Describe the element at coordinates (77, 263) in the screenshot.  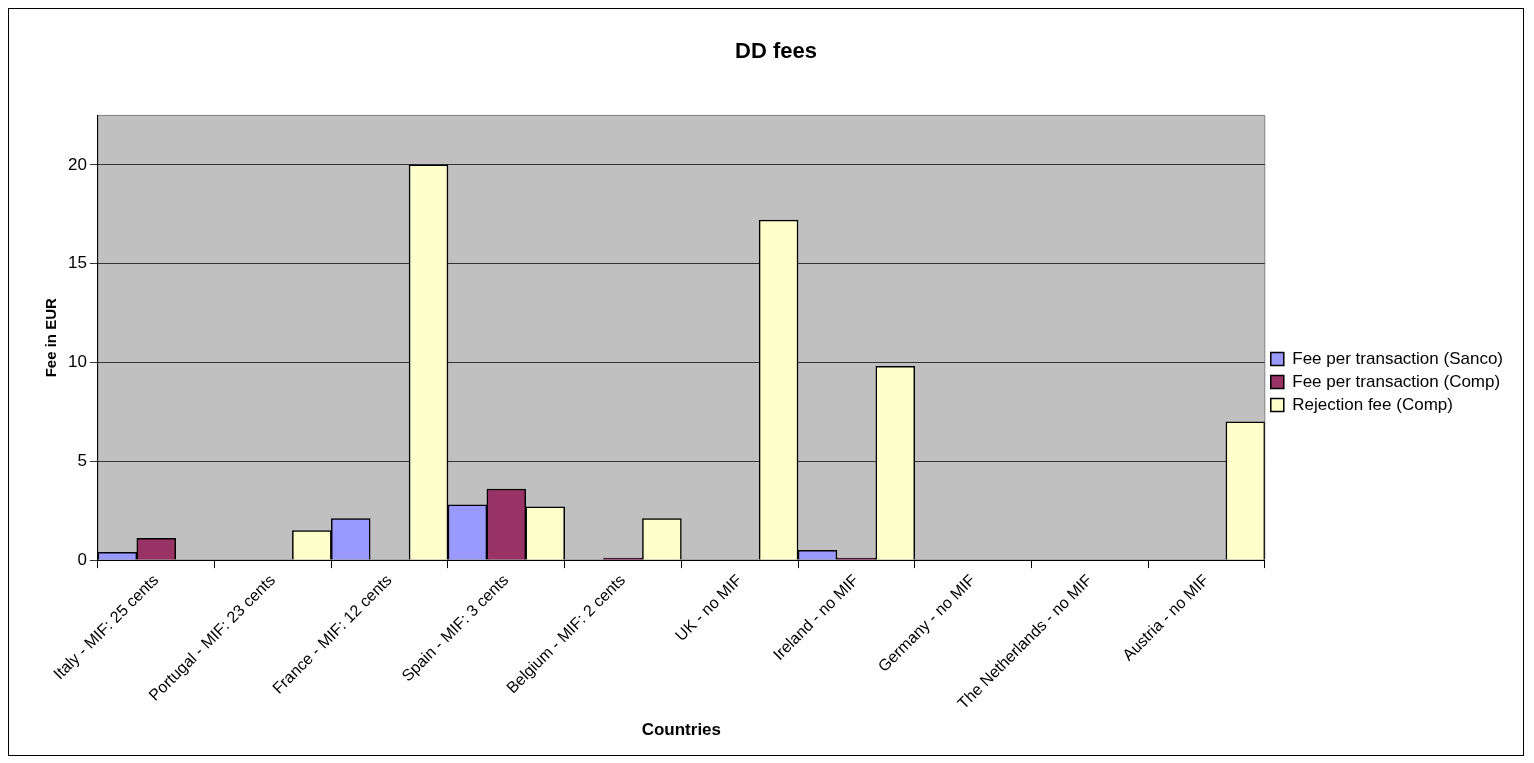
I see `y-tick-label: 15` at that location.